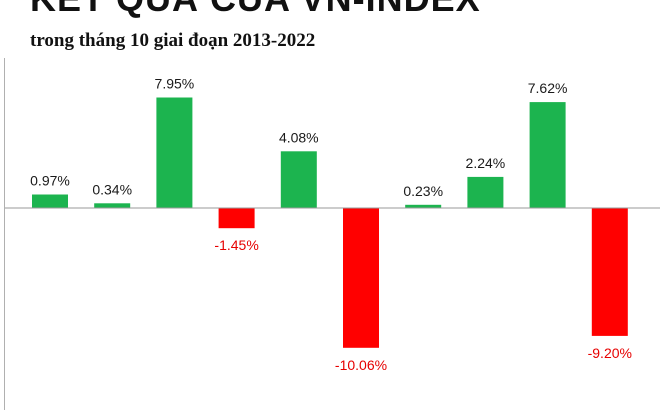 The image size is (660, 410). What do you see at coordinates (547, 155) in the screenshot?
I see `bar-2021` at bounding box center [547, 155].